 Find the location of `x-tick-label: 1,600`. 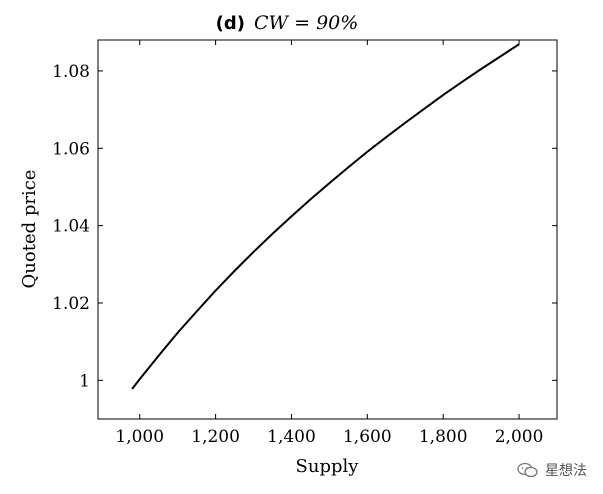

x-tick-label: 1,600 is located at coordinates (367, 437).